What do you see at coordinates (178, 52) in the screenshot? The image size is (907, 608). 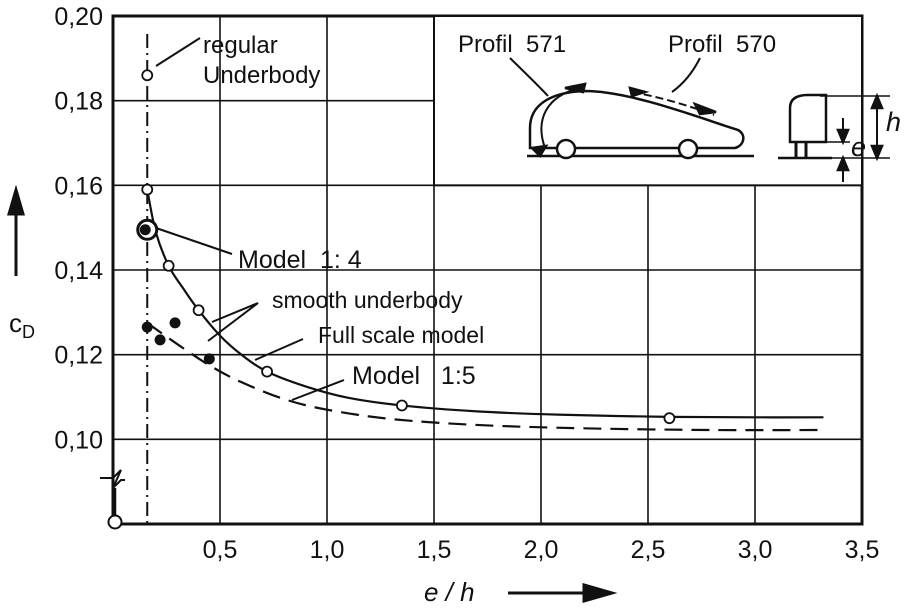 I see `leader-regular-underbody` at bounding box center [178, 52].